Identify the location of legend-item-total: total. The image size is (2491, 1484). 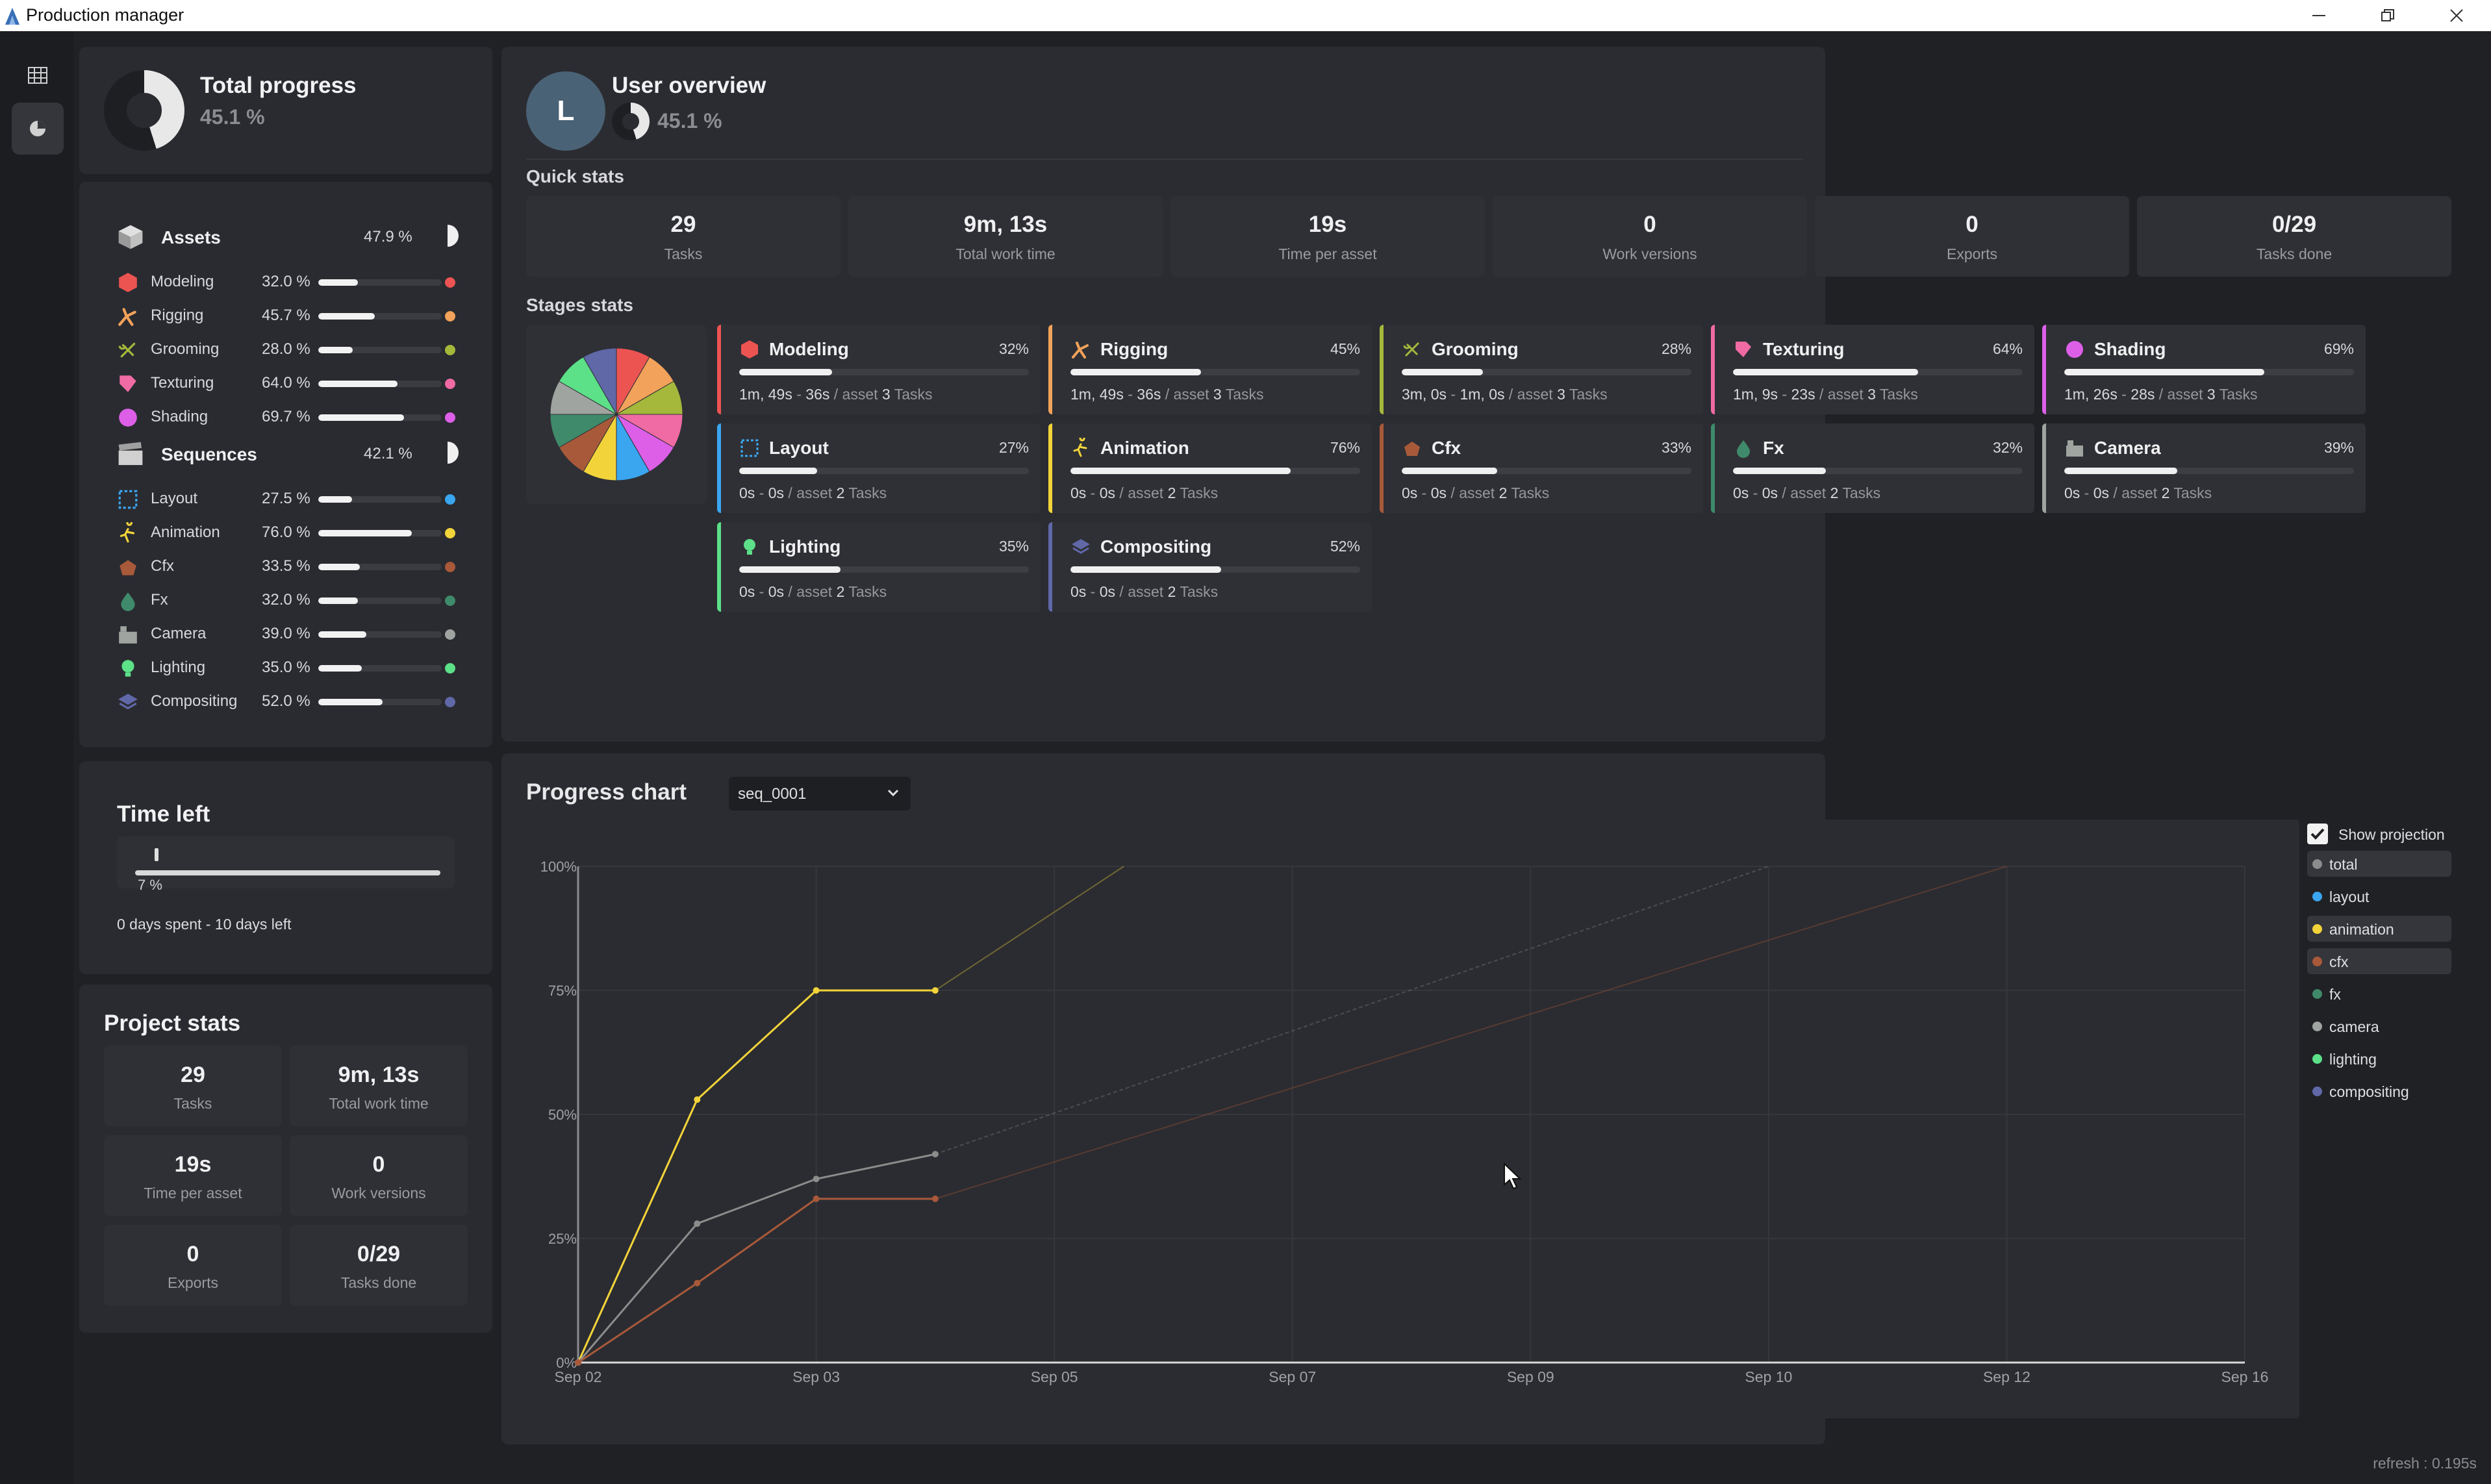
(2379, 864).